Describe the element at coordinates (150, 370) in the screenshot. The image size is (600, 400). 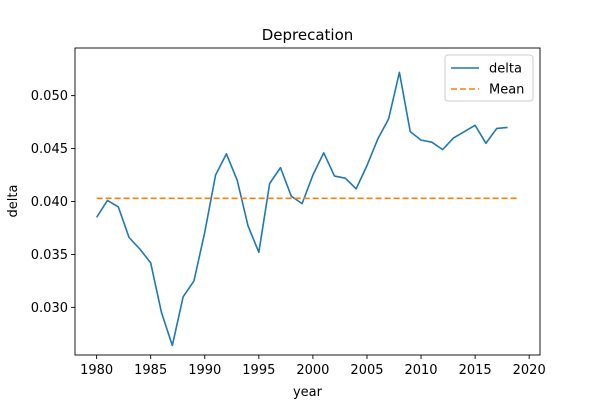
I see `x-tick-label: 1985` at that location.